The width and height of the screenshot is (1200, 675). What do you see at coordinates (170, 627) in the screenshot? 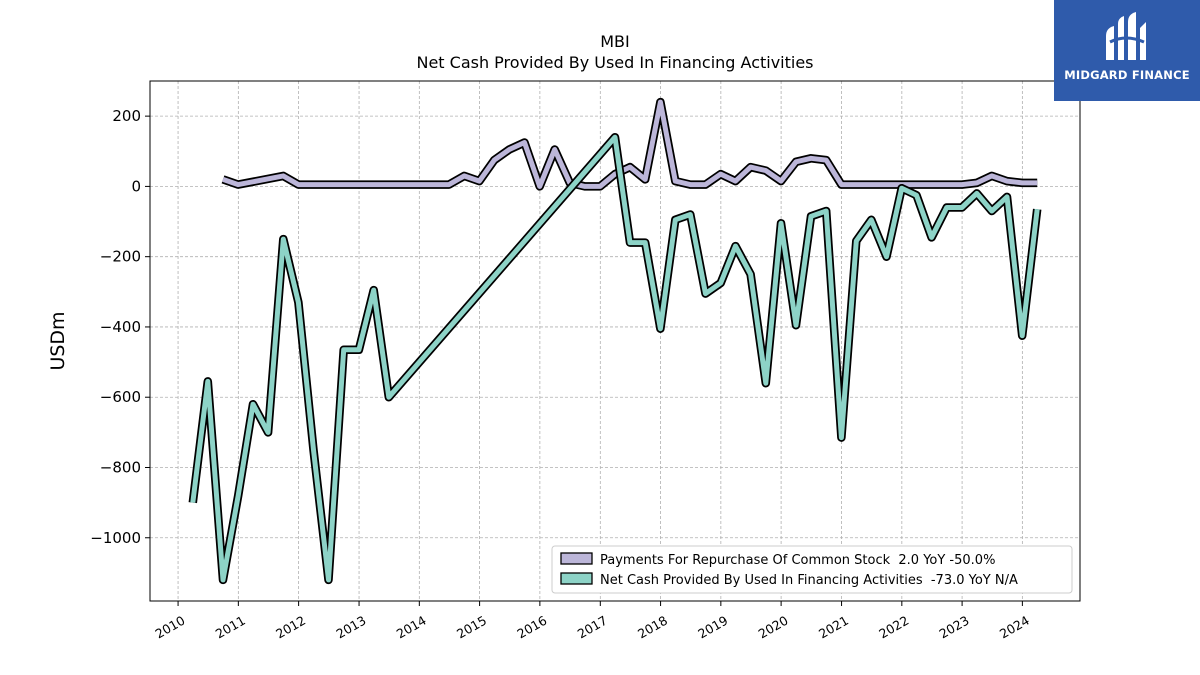
I see `x-tick-label: 2010` at bounding box center [170, 627].